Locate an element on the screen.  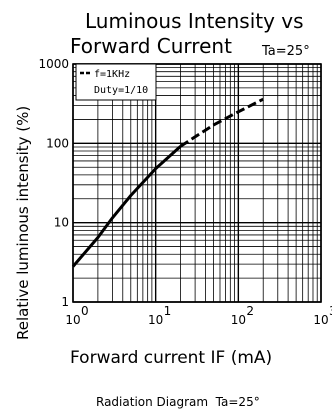
pulsed-curve is located at coordinates (221, 122).